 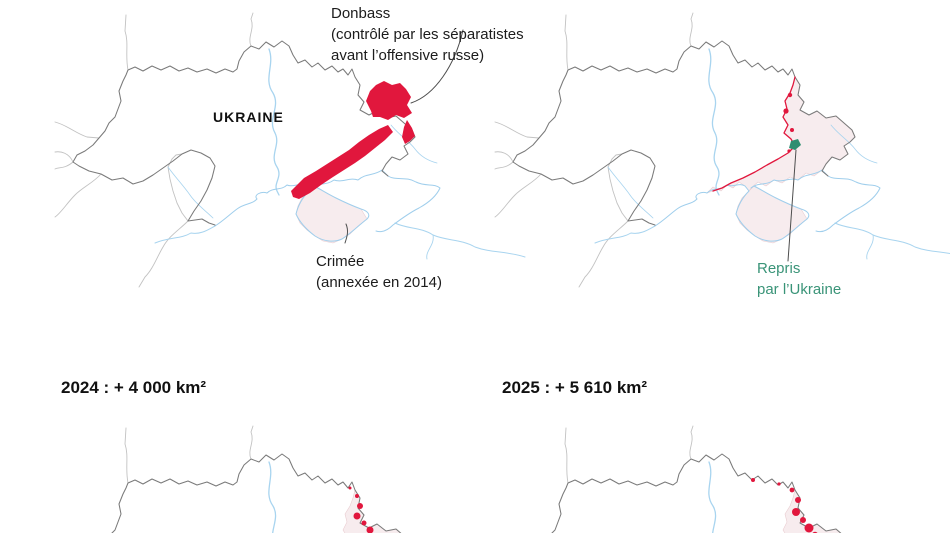 I want to click on donbass-annotation-line1: Donbass, so click(x=361, y=13).